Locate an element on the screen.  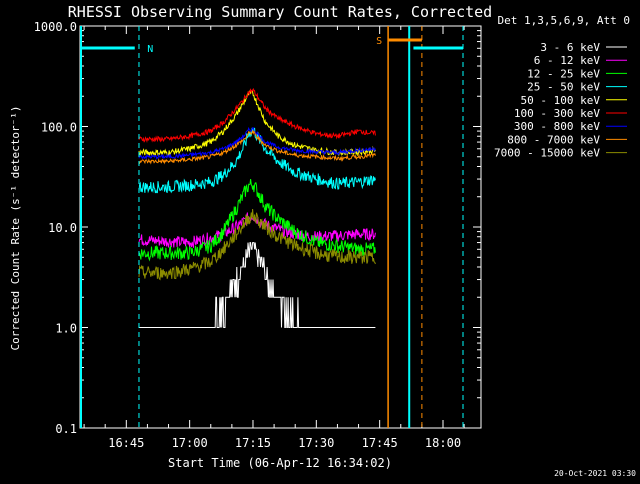
y-tick-label: 100.0 is located at coordinates (59, 128).